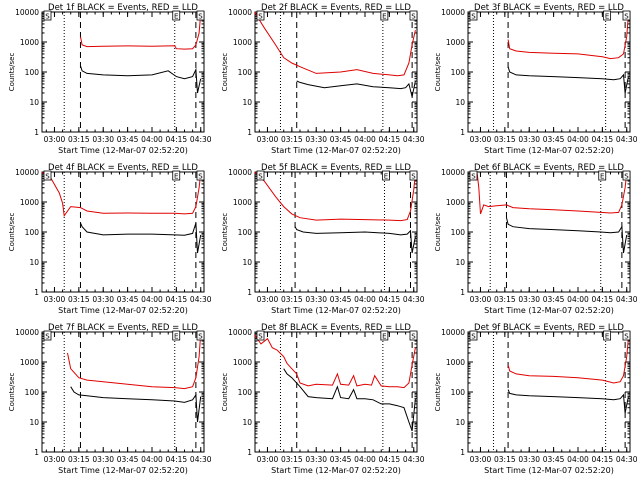 Image resolution: width=640 pixels, height=480 pixels. What do you see at coordinates (123, 168) in the screenshot?
I see `chart-title: Det 4f BLACK = Events, RED = LLD` at bounding box center [123, 168].